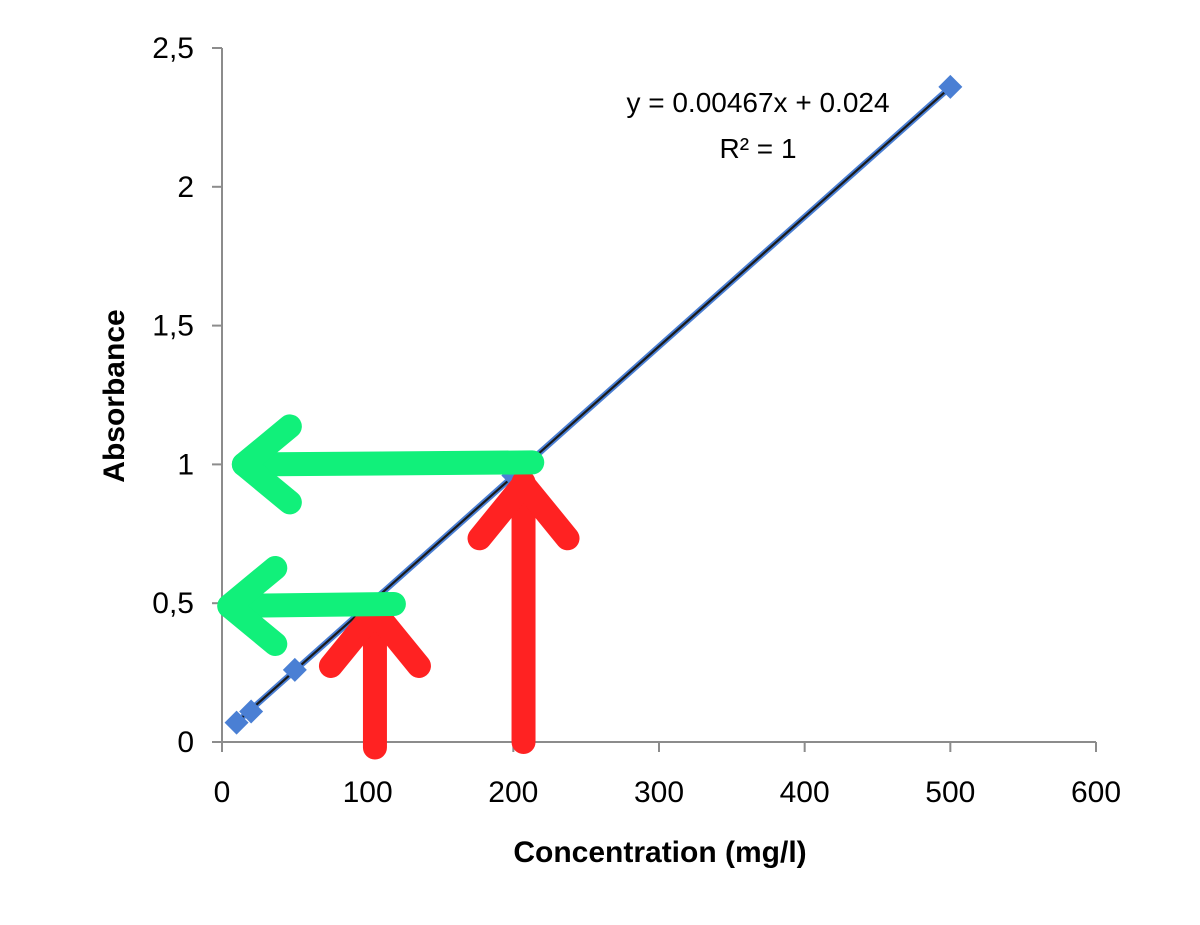 This screenshot has width=1200, height=925. What do you see at coordinates (1096, 792) in the screenshot?
I see `x-tick-label: 600` at bounding box center [1096, 792].